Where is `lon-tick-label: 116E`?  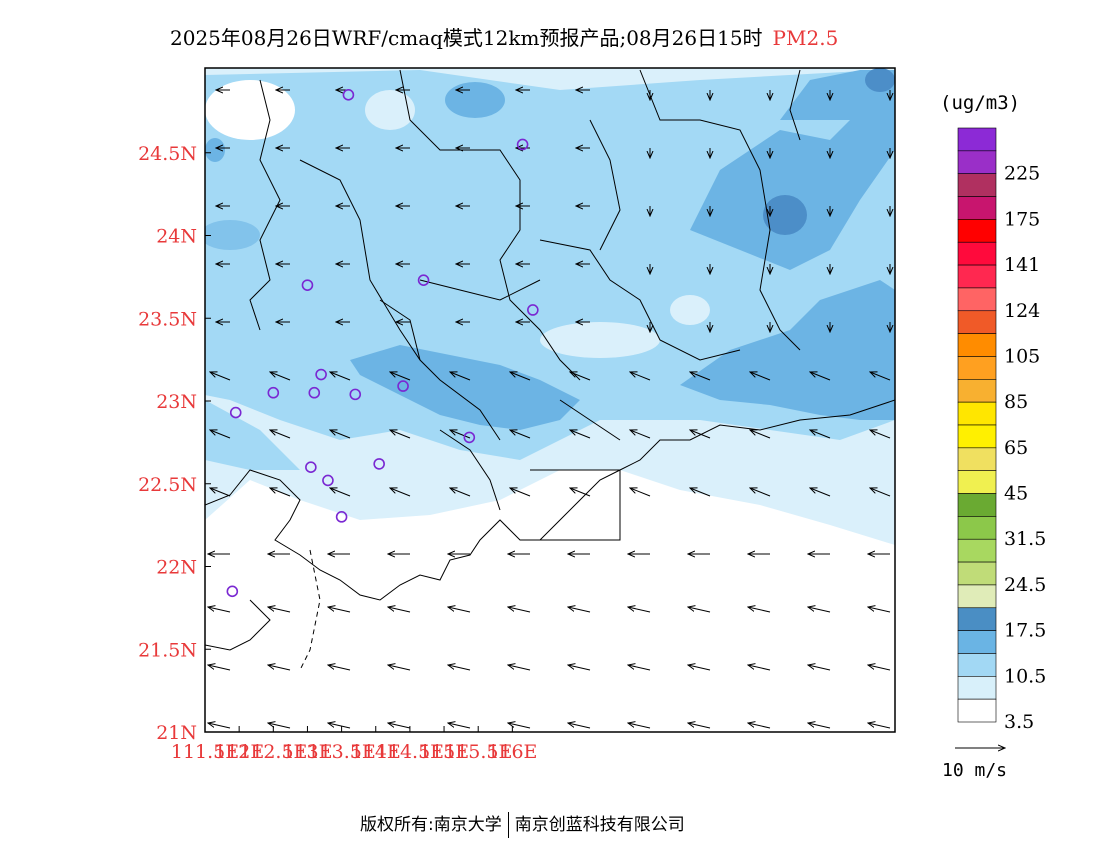
lon-tick-label: 116E is located at coordinates (512, 752).